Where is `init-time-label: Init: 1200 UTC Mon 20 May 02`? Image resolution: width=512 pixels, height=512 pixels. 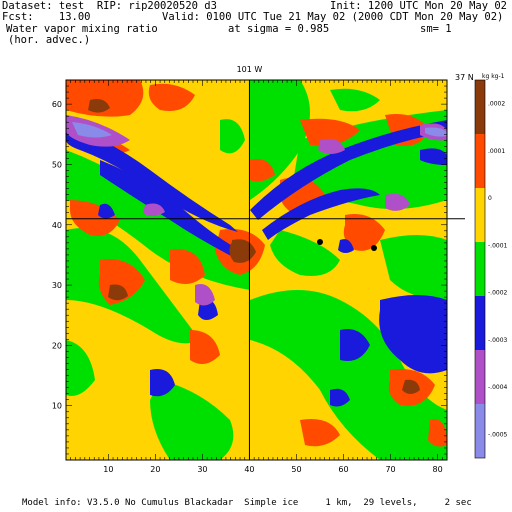
init-time-label: Init: 1200 UTC Mon 20 May 02 is located at coordinates (419, 6).